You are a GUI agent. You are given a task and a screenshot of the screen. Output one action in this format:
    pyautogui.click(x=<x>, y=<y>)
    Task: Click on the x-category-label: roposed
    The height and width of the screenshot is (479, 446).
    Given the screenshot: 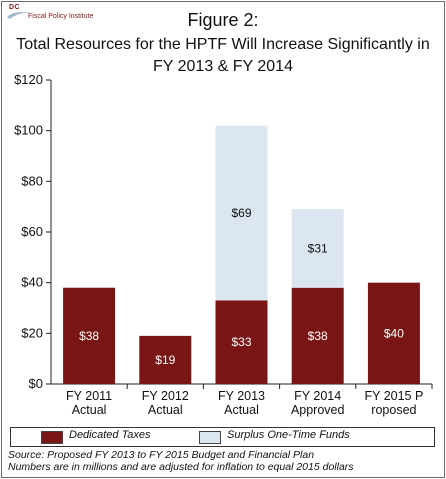 What is the action you would take?
    pyautogui.click(x=393, y=410)
    